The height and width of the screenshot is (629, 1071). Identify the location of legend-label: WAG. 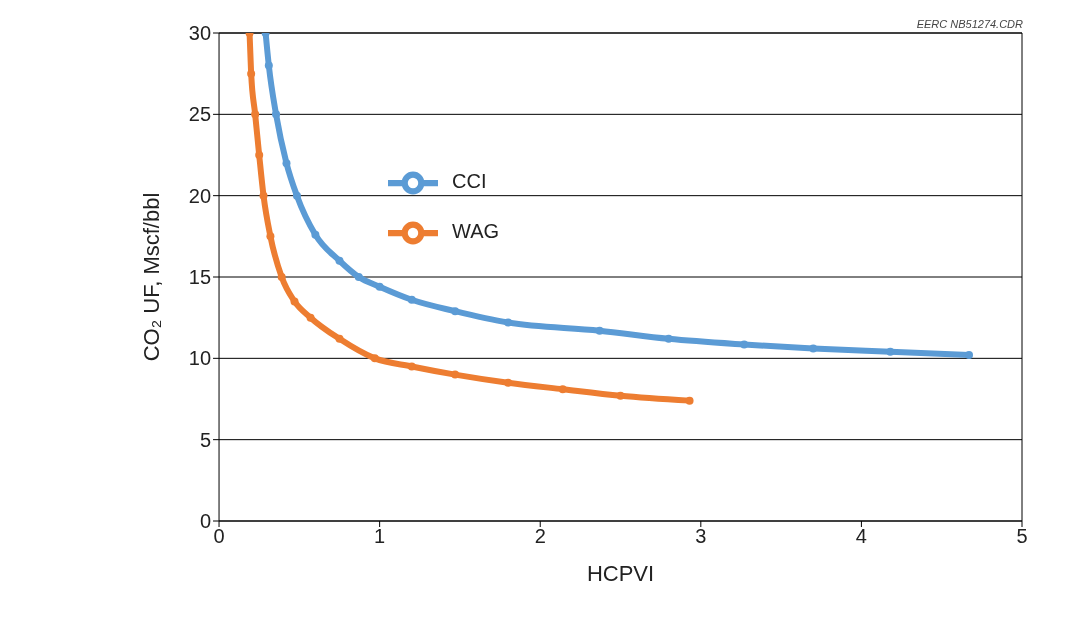
(476, 231).